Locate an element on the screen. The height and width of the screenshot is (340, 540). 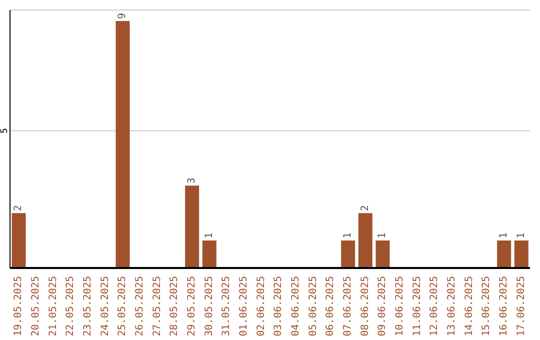
x-tick-label: 24.05.2025 is located at coordinates (105, 306).